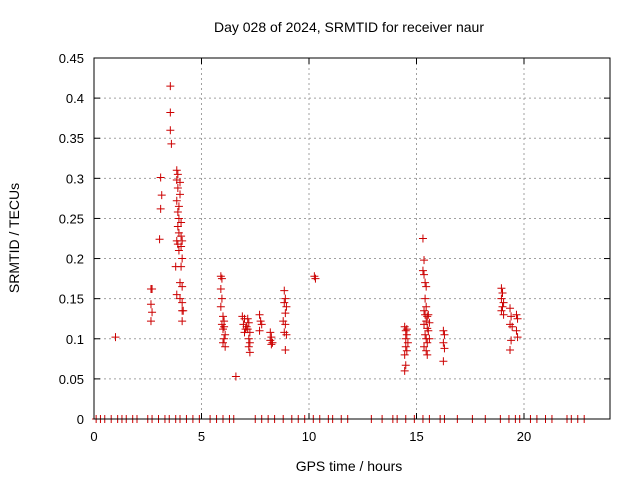  What do you see at coordinates (71, 218) in the screenshot?
I see `y-tick-label: 0.25` at bounding box center [71, 218].